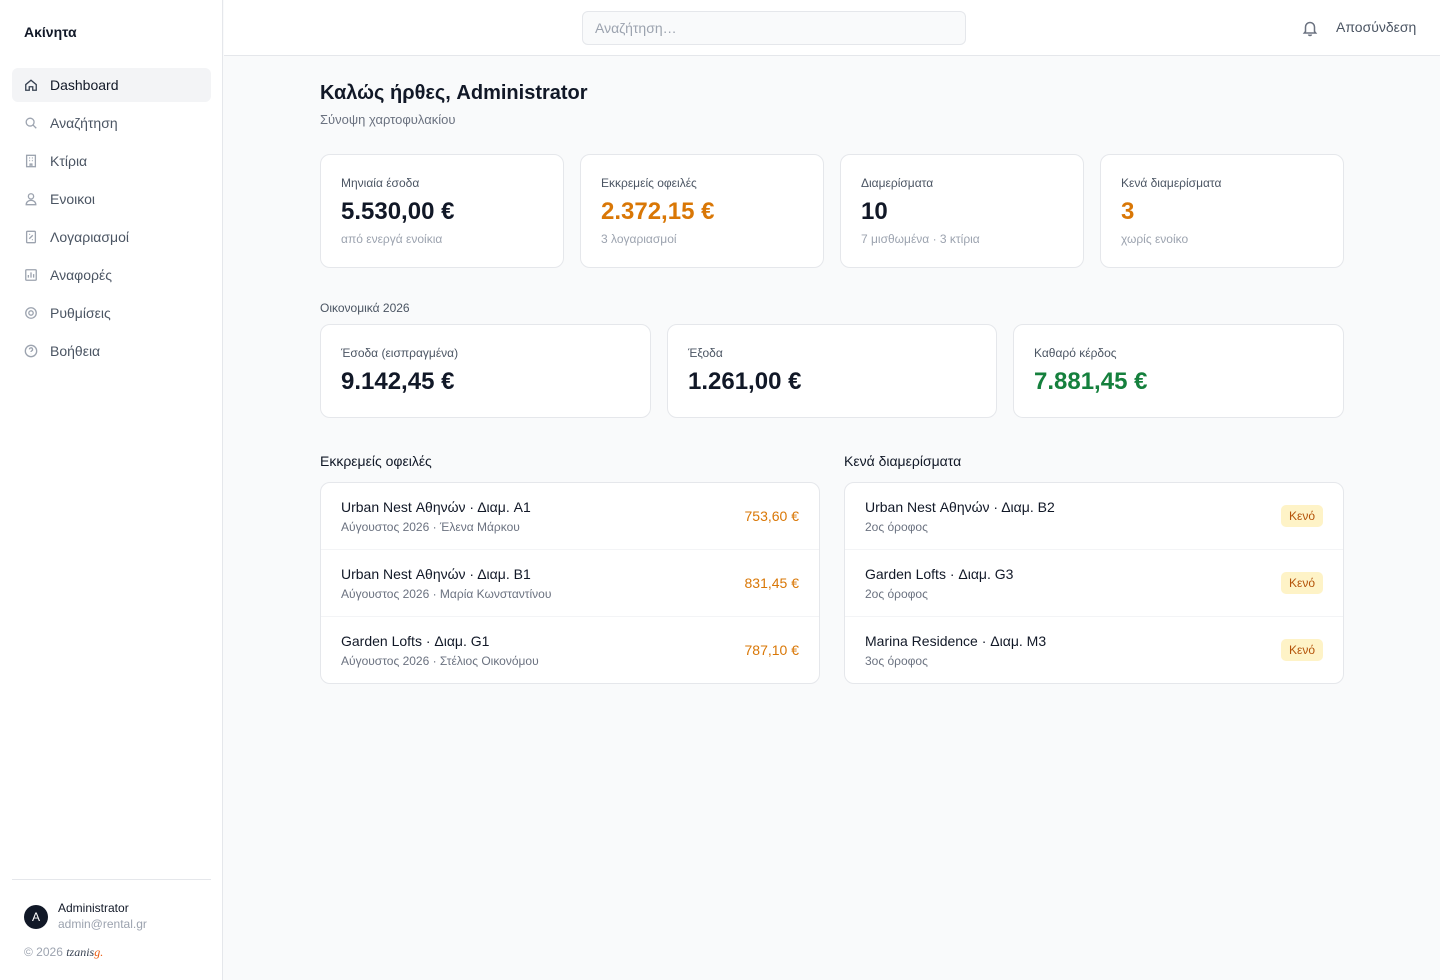 The image size is (1440, 980). Describe the element at coordinates (400, 353) in the screenshot. I see `finance-label: Έσοδα (εισπραγμένα)` at that location.